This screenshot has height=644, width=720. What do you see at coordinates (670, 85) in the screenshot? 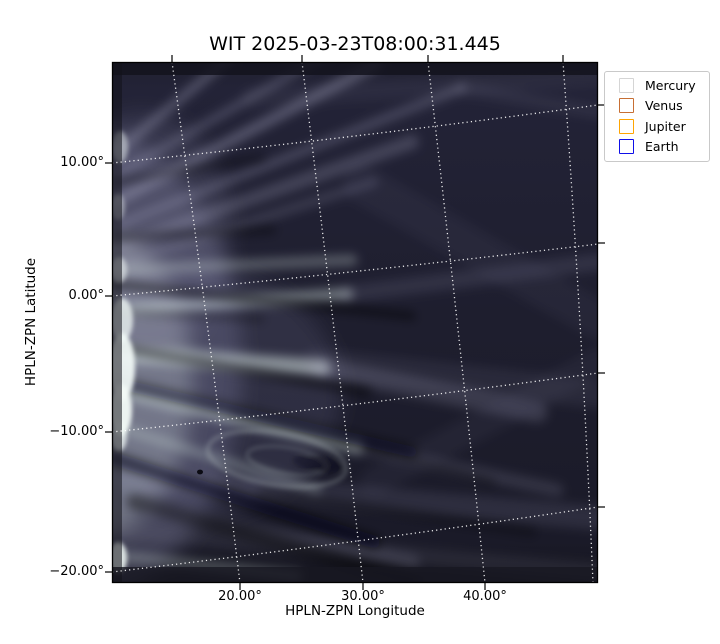
I see `legend-label: Mercury` at bounding box center [670, 85].